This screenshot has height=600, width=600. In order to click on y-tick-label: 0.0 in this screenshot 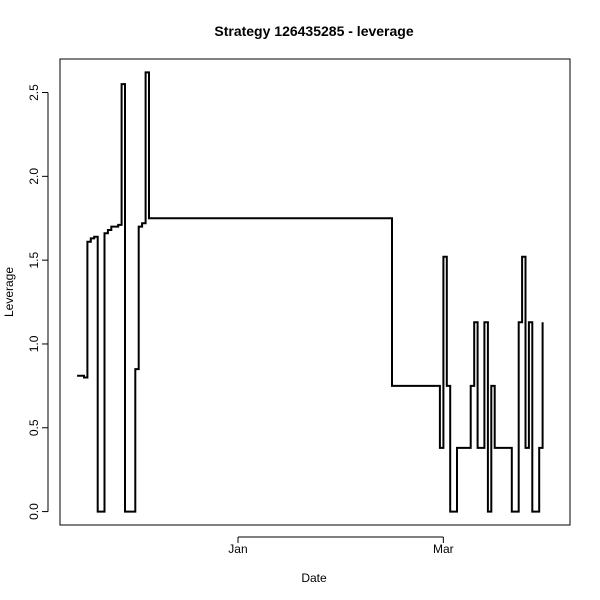, I will do `click(34, 511)`.